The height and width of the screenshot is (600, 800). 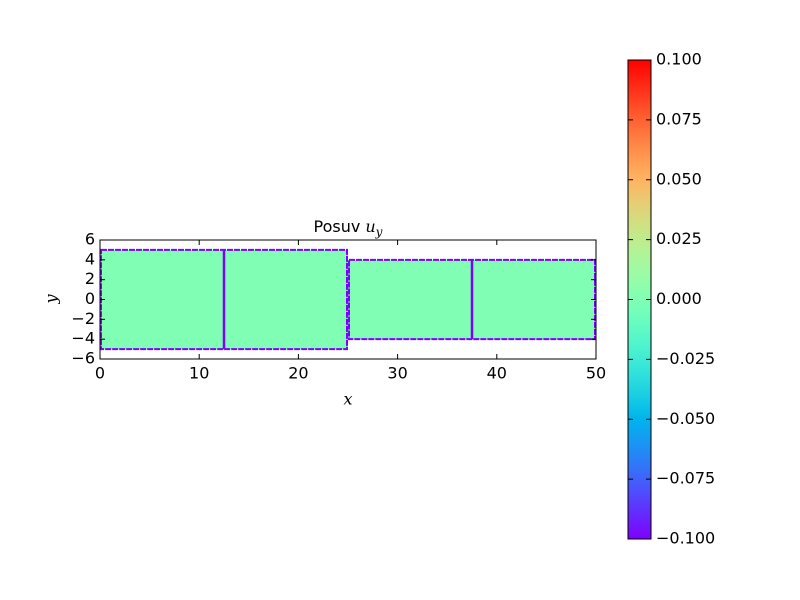 I want to click on x-tick-label: 10, so click(x=199, y=373).